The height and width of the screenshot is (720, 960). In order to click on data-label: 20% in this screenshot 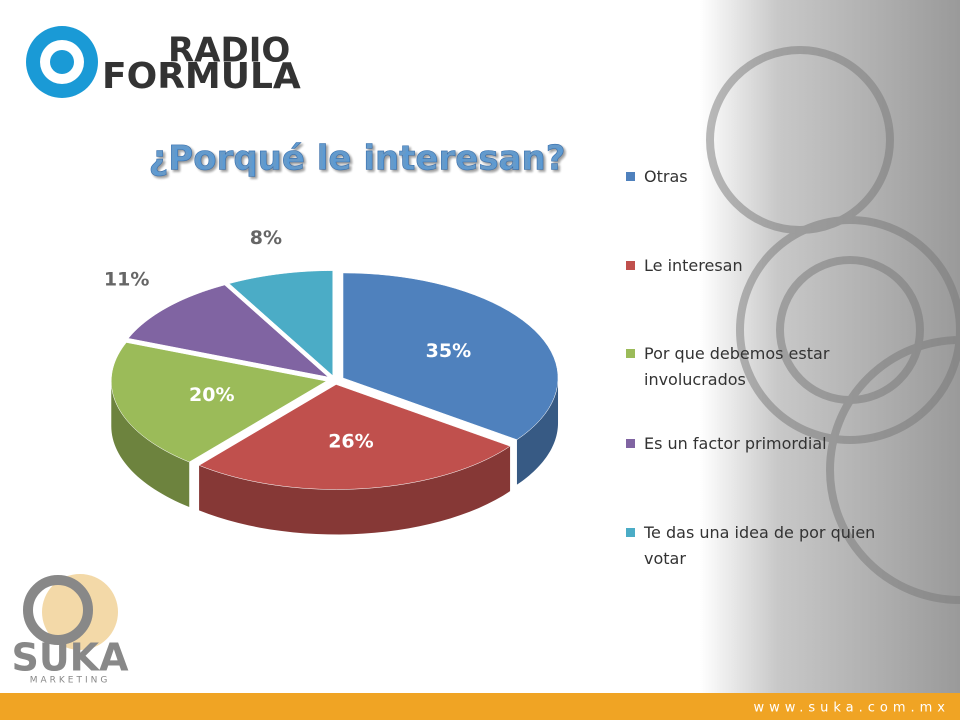, I will do `click(211, 395)`.